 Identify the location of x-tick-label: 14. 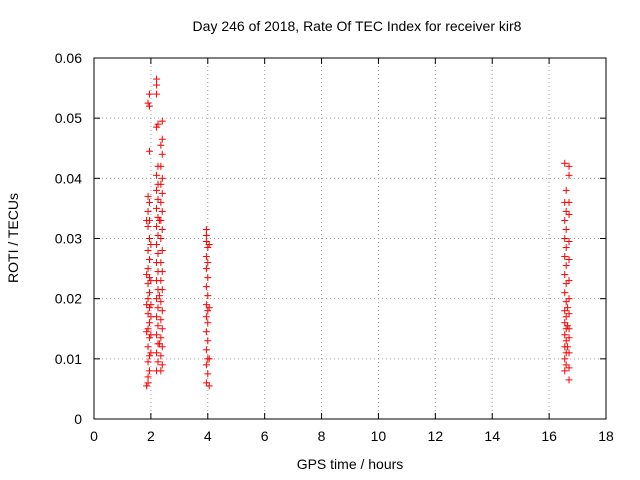
(492, 436).